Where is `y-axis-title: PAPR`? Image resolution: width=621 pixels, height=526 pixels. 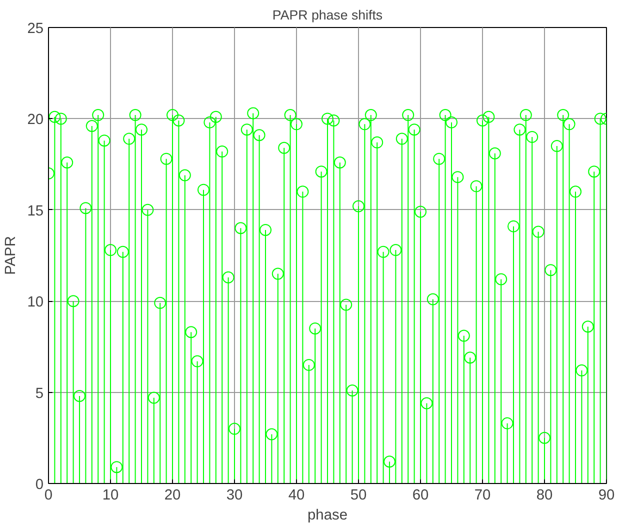
y-axis-title: PAPR is located at coordinates (11, 255).